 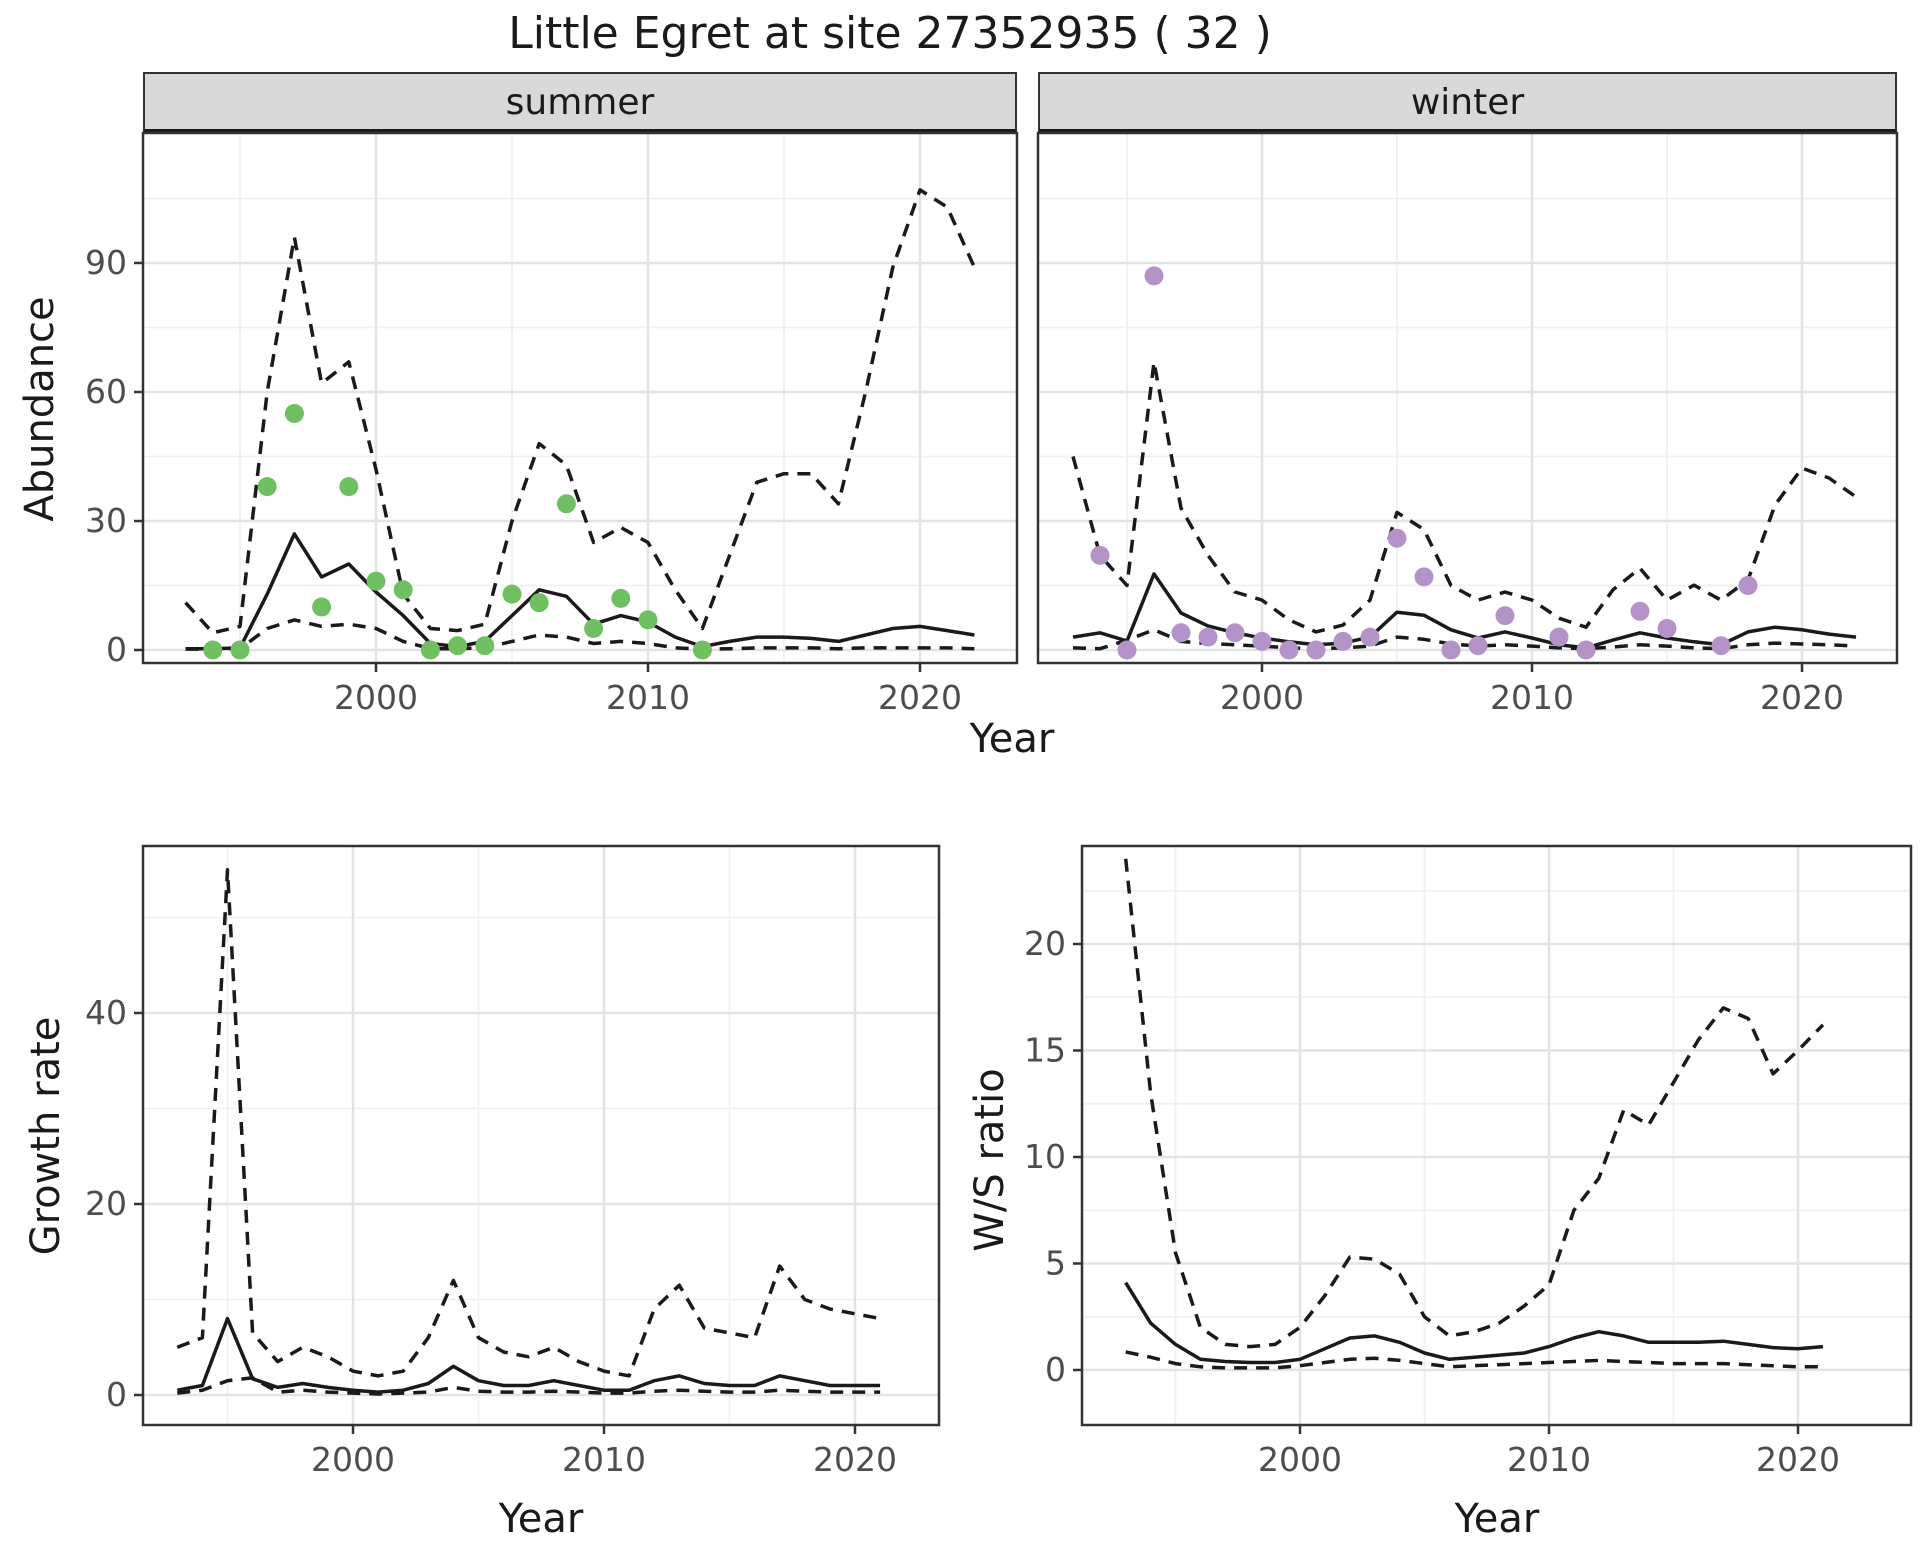 I want to click on facet-label-winter: winter, so click(x=1467, y=102).